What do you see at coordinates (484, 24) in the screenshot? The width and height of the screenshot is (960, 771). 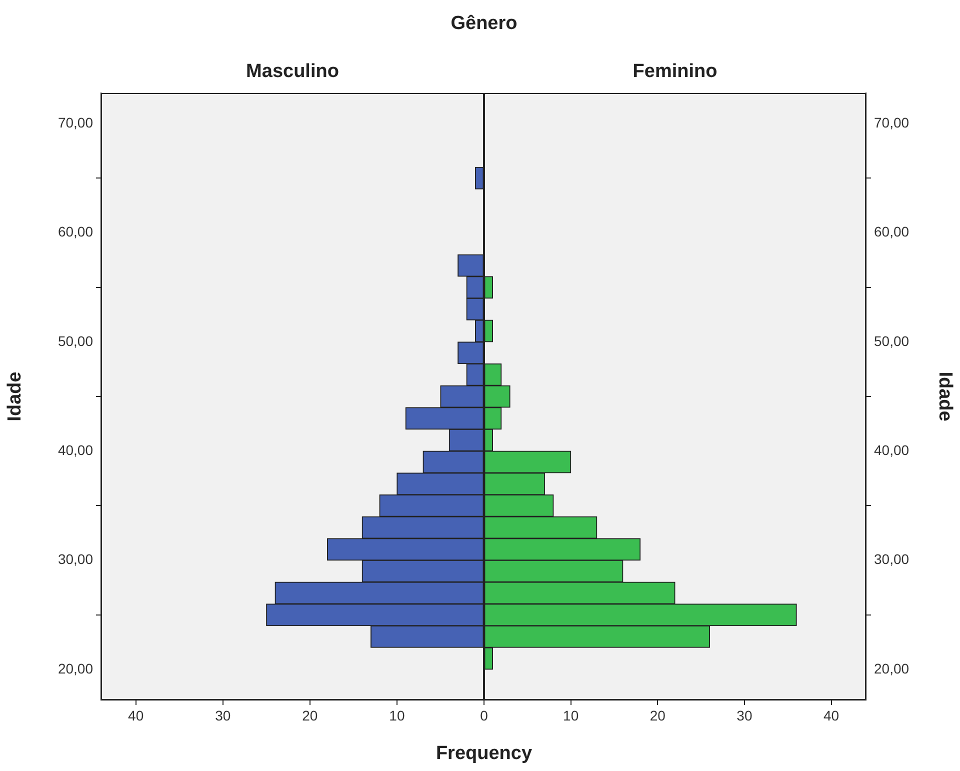 I see `chart-title: Gênero` at bounding box center [484, 24].